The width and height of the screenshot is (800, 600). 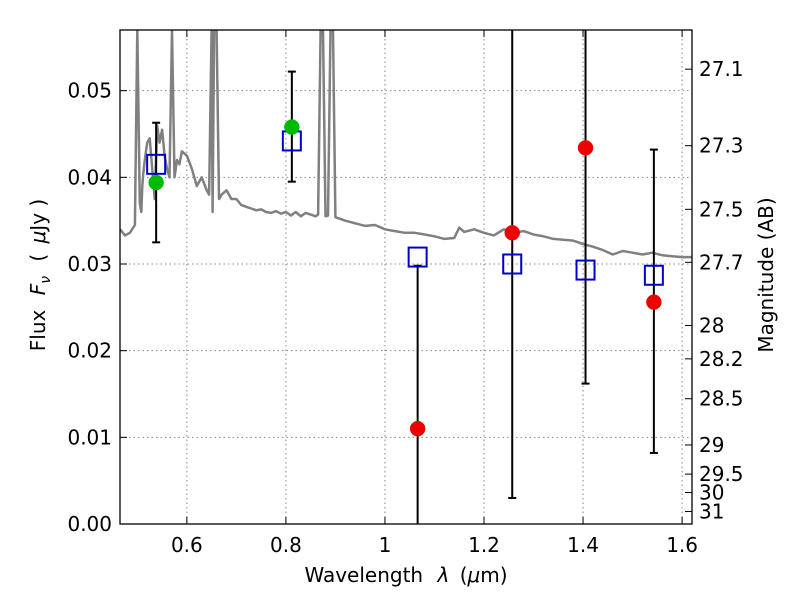 I want to click on y2-tick-label: 30, so click(x=711, y=493).